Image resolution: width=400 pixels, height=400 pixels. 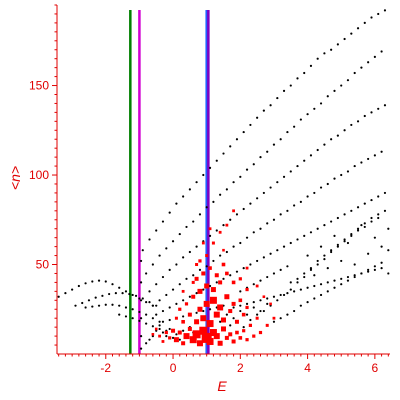 I want to click on x-tick-label: 6, so click(x=375, y=368).